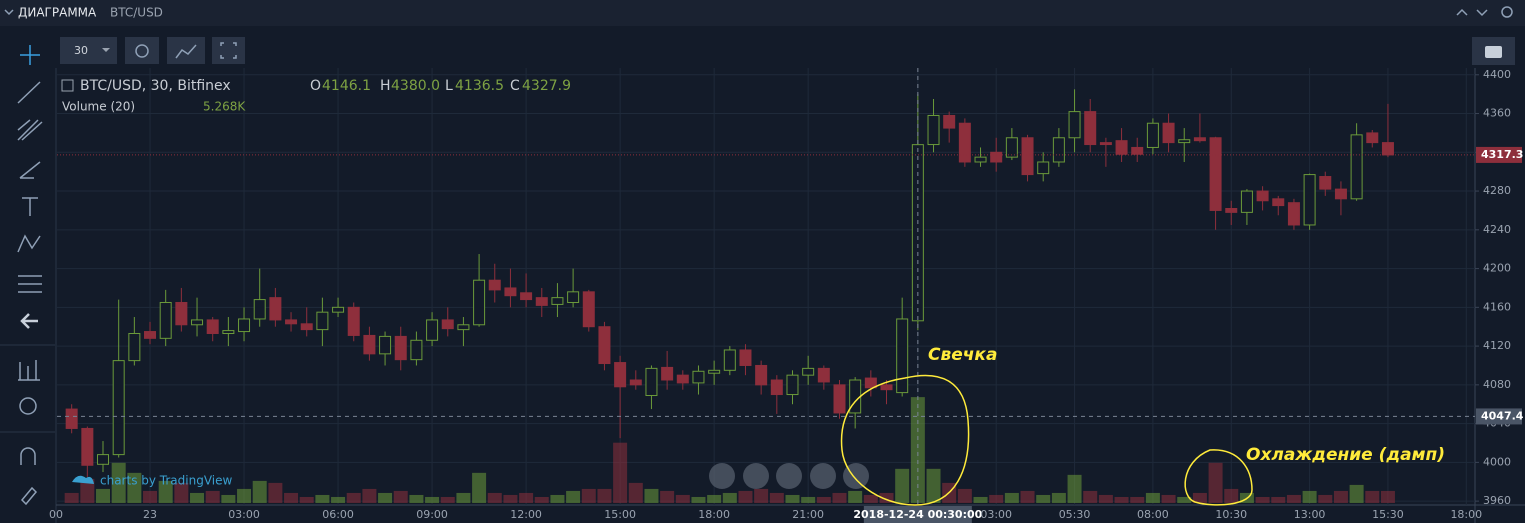 The height and width of the screenshot is (523, 1525). I want to click on zoom-out, so click(756, 476).